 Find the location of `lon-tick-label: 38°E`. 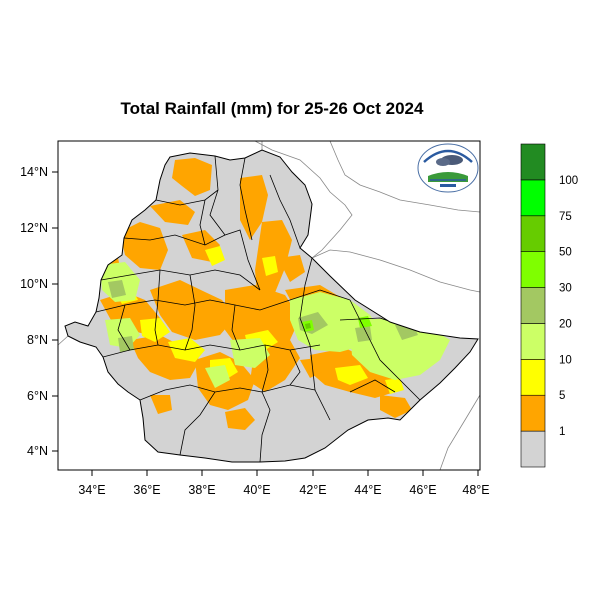

lon-tick-label: 38°E is located at coordinates (201, 490).